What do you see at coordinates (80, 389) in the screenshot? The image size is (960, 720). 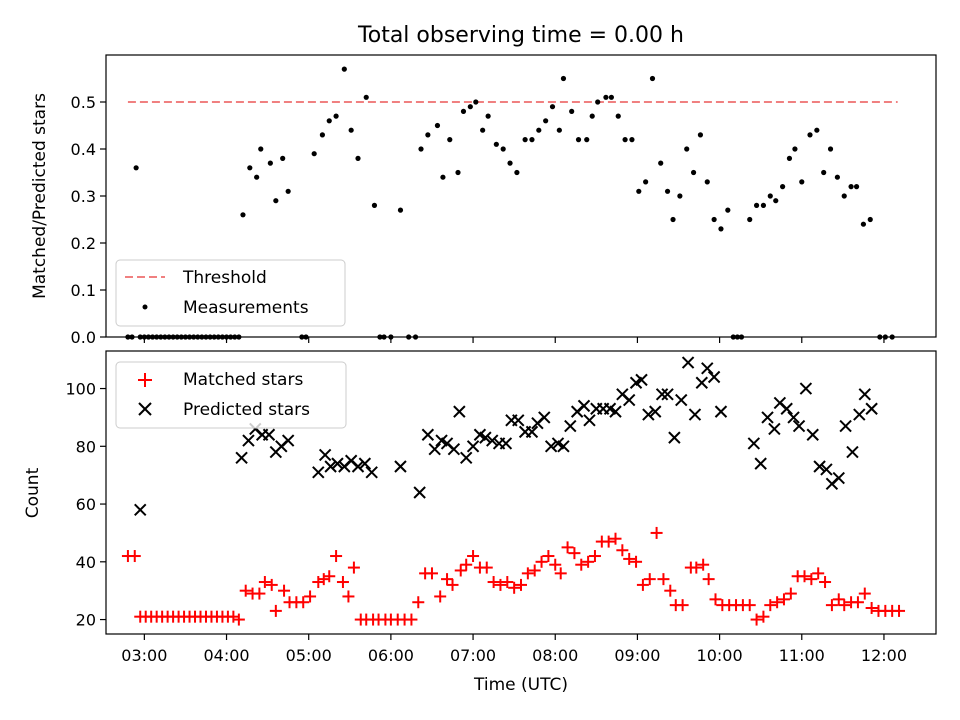 I see `bottom-y-tick-label: 100` at bounding box center [80, 389].